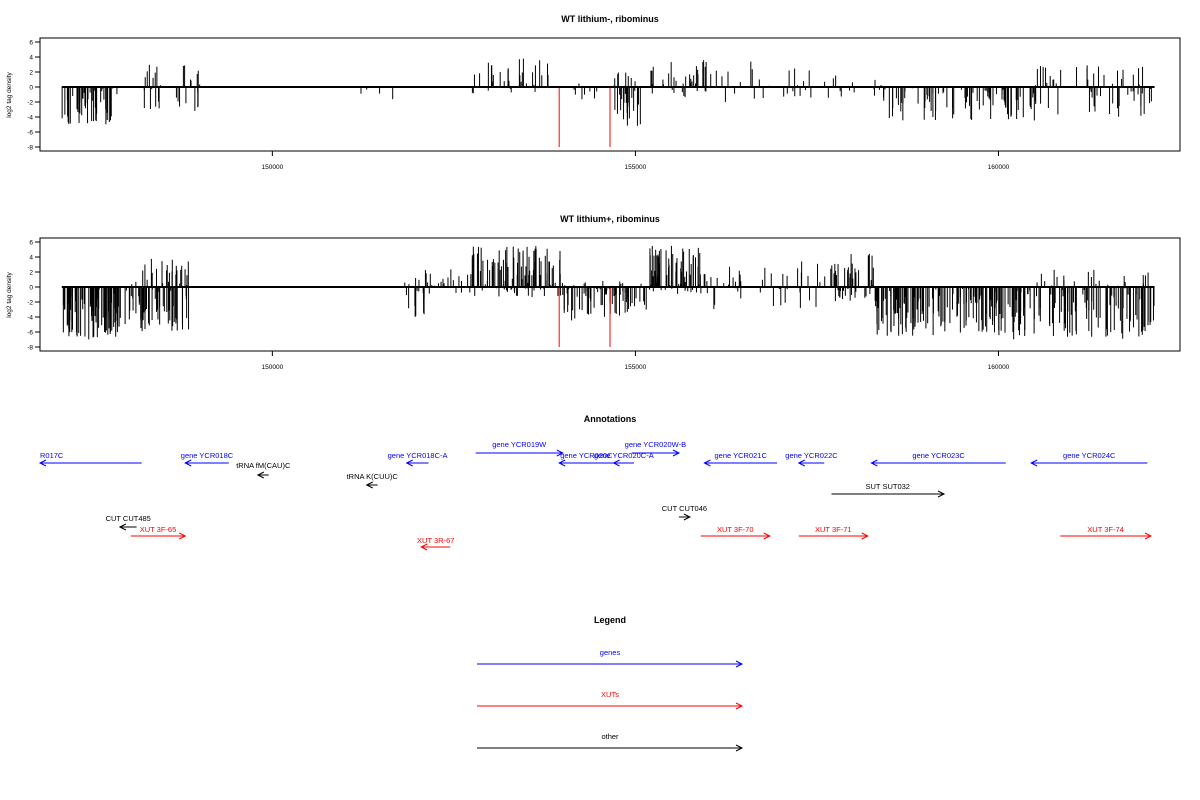 The width and height of the screenshot is (1200, 800). What do you see at coordinates (833, 529) in the screenshot?
I see `feature-label: XUT 3F-71` at bounding box center [833, 529].